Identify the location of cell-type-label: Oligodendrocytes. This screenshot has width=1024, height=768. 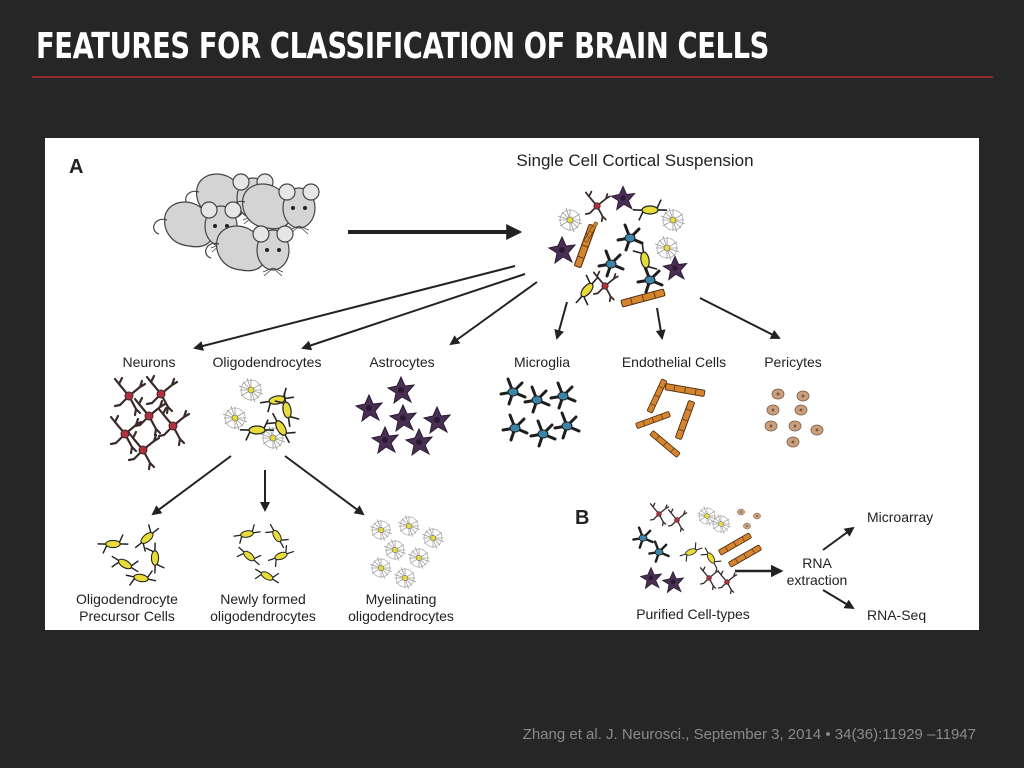
(267, 362).